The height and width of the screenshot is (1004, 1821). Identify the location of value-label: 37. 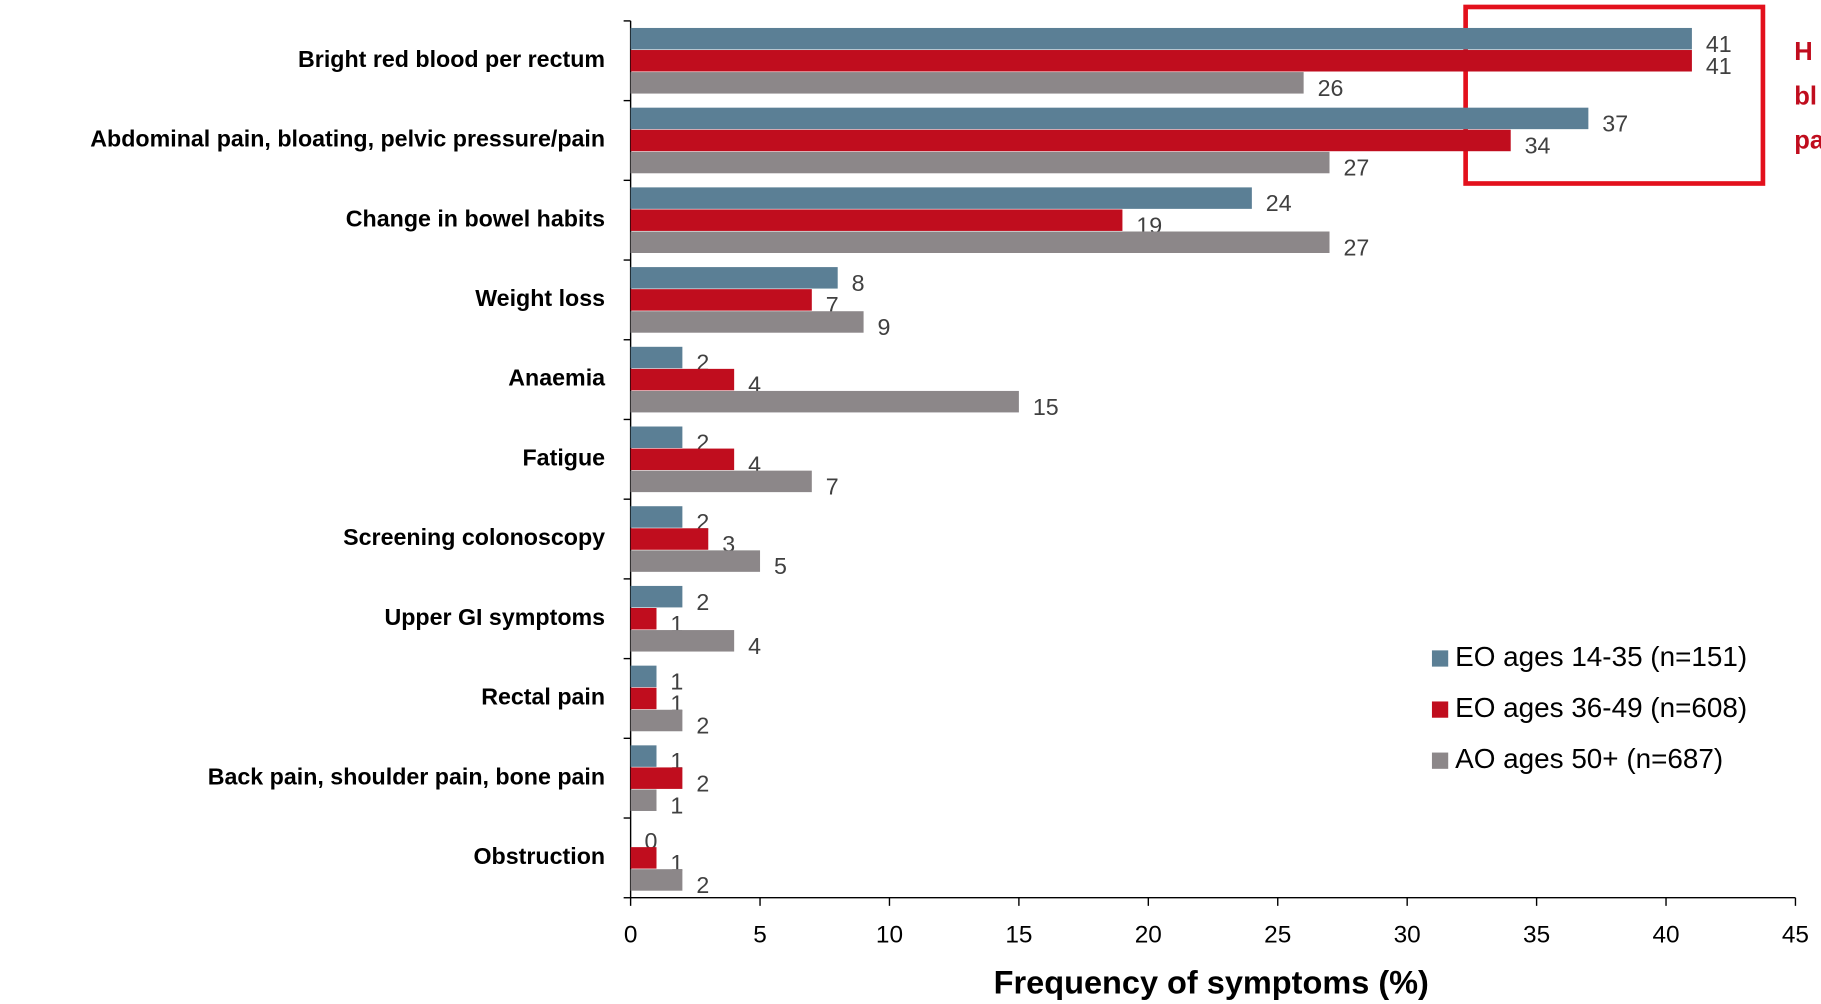
(1615, 124).